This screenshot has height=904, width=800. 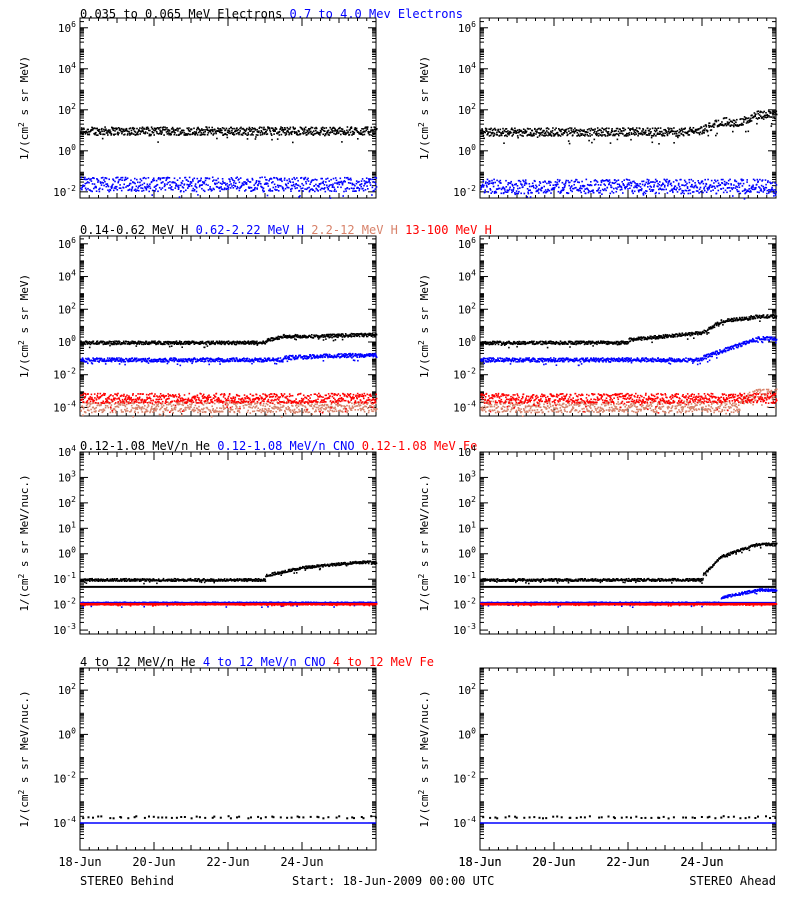 What do you see at coordinates (351, 230) in the screenshot?
I see `title-part-salmon: 2.2-12 MeV H` at bounding box center [351, 230].